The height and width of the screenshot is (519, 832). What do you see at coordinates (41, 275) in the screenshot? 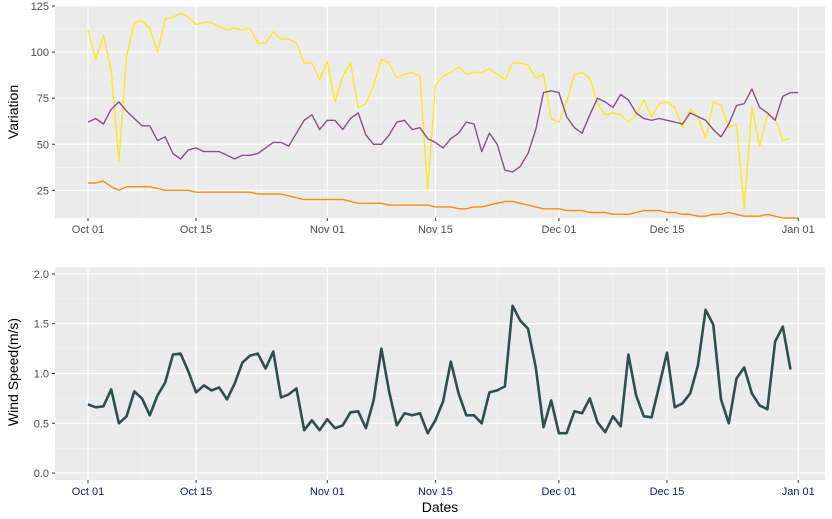
I see `y-tick-label: 2.0` at bounding box center [41, 275].